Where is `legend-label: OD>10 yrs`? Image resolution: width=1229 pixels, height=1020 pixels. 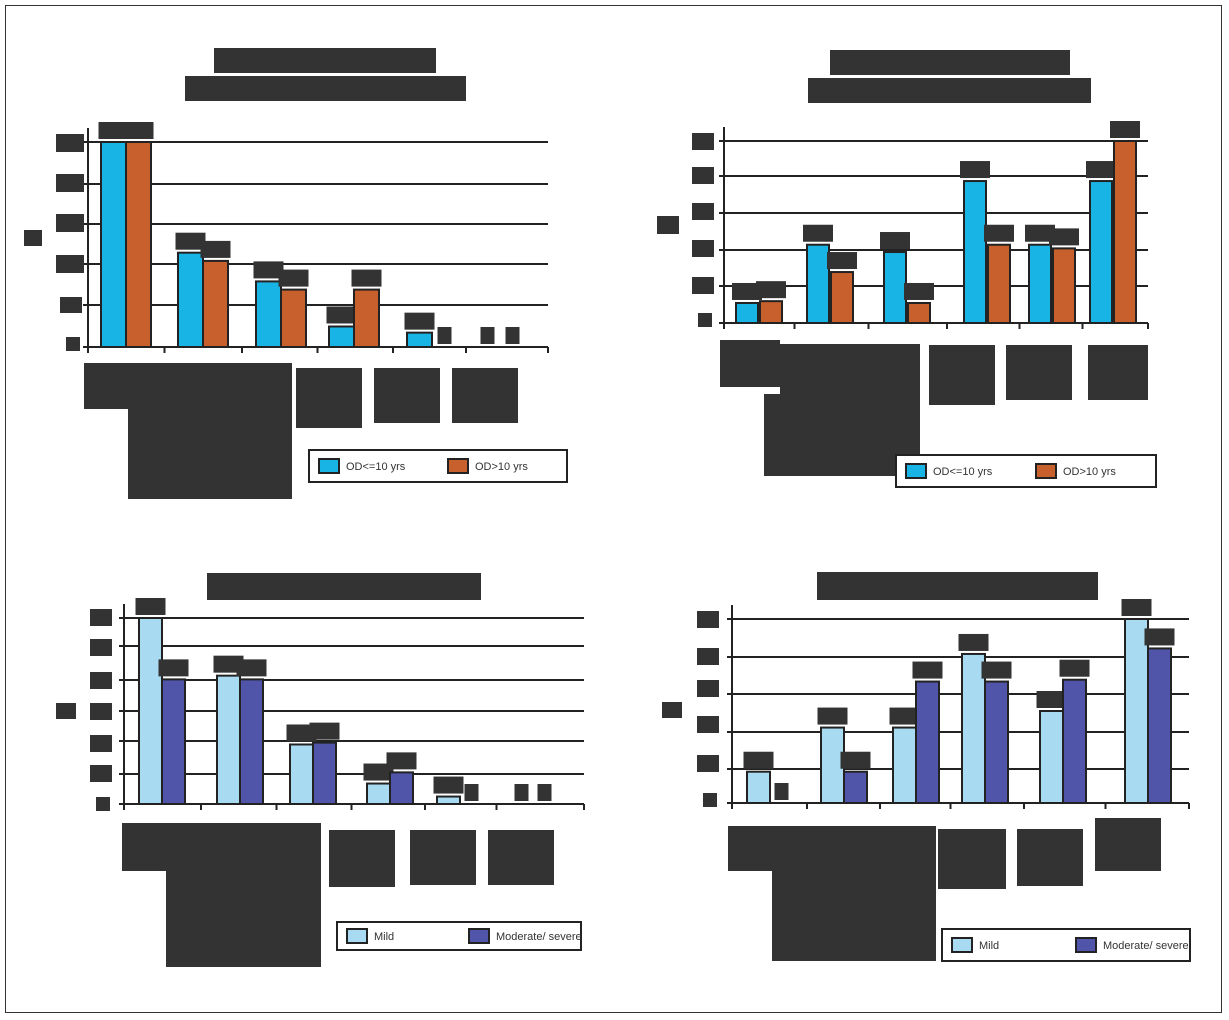
legend-label: OD>10 yrs is located at coordinates (1089, 472).